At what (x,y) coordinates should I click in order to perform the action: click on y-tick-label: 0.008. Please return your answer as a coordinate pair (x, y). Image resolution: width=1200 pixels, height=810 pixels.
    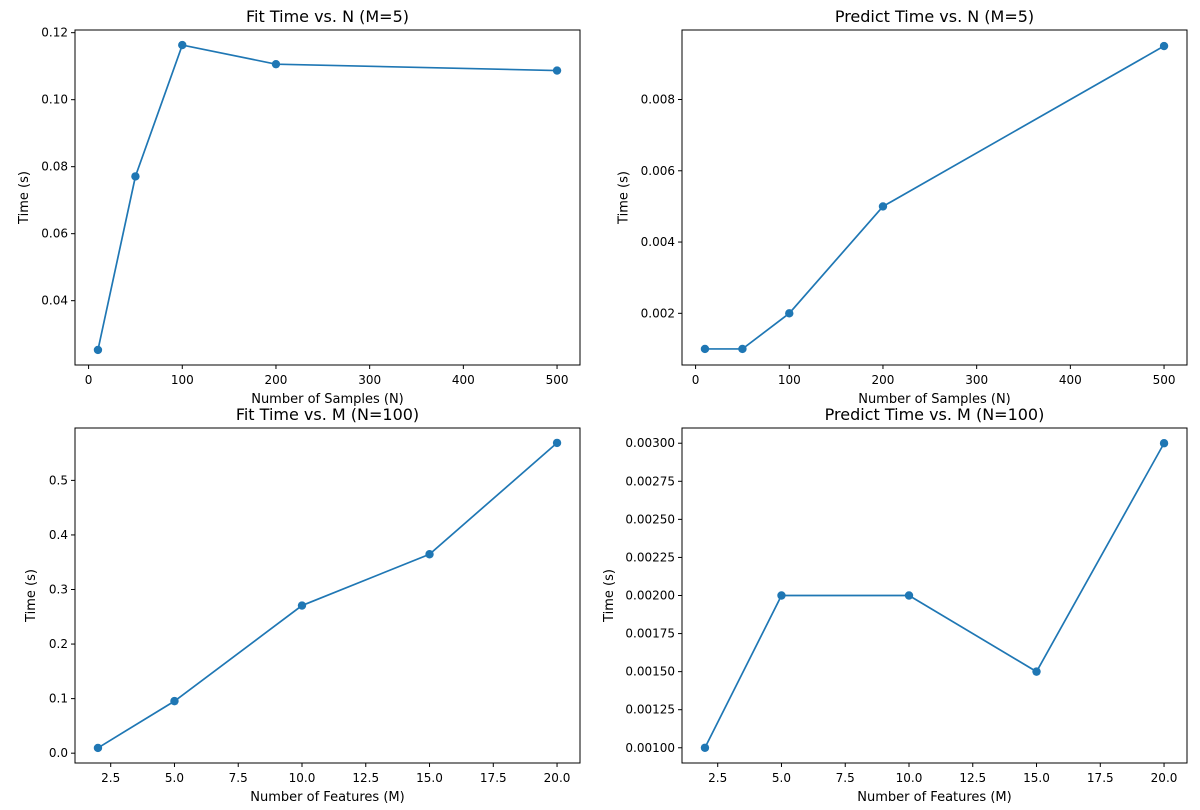
    Looking at the image, I should click on (658, 99).